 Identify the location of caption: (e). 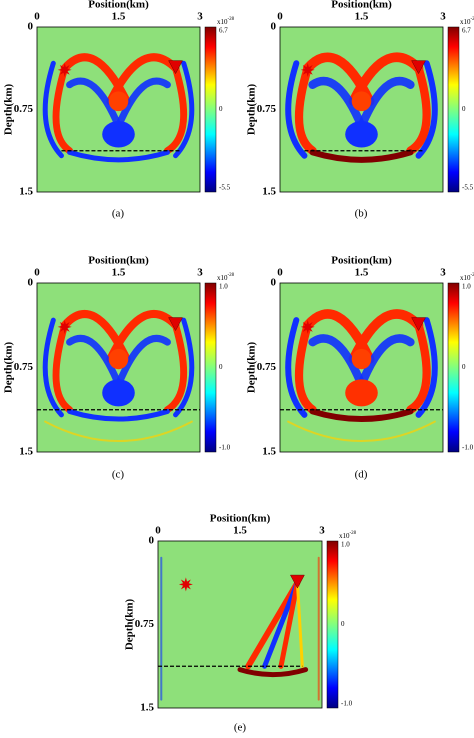
(240, 728).